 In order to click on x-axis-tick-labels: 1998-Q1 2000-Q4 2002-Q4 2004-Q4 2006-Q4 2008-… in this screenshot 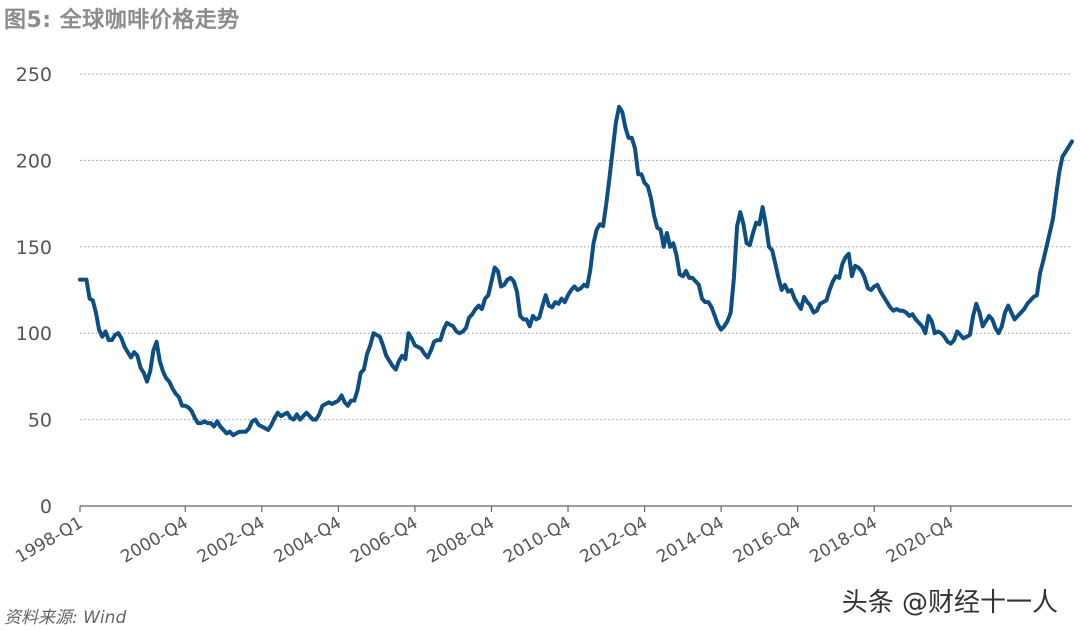, I will do `click(484, 540)`.